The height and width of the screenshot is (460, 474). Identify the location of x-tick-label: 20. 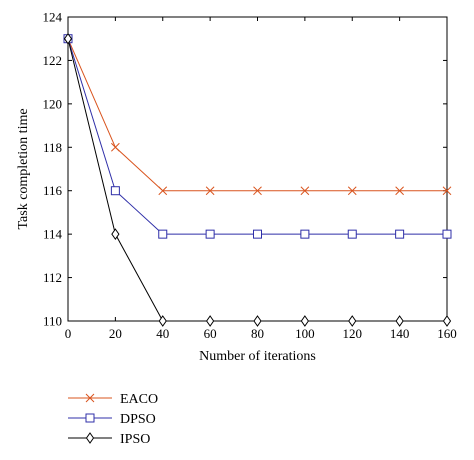
(115, 333).